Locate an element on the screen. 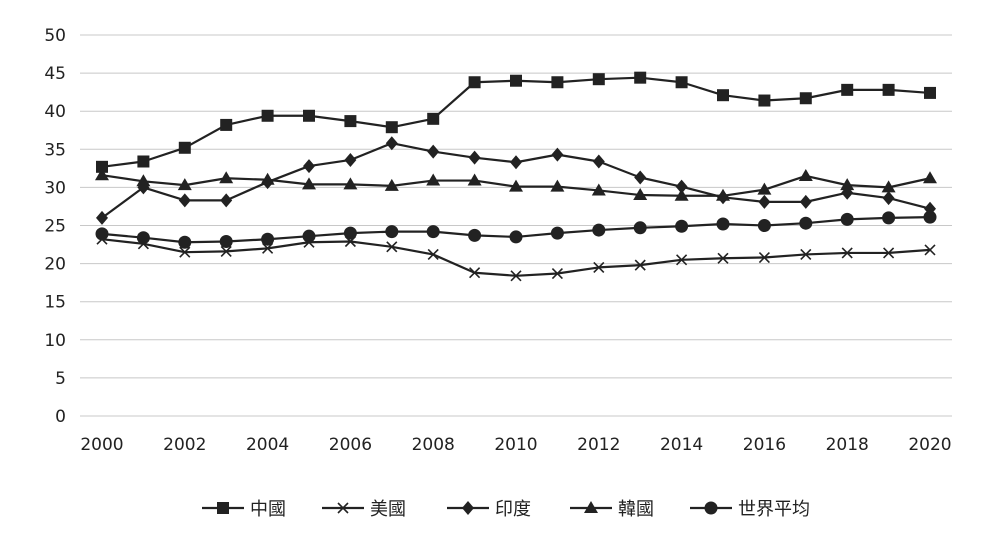 The height and width of the screenshot is (547, 1004). series-diamond is located at coordinates (516, 180).